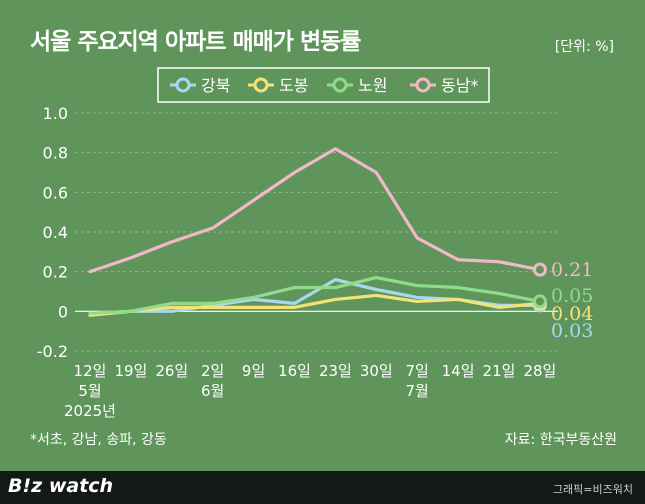  I want to click on y-axis-ticks: 1.0 0.8 0.6 0.4 0.2 0 -0.2, so click(52, 232).